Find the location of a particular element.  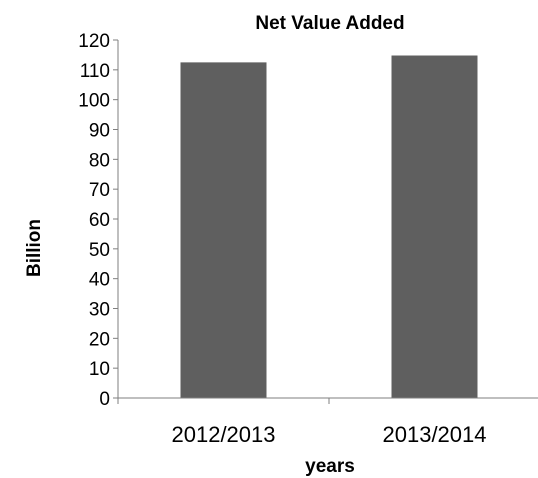

y-tick-label: 40 is located at coordinates (99, 280).